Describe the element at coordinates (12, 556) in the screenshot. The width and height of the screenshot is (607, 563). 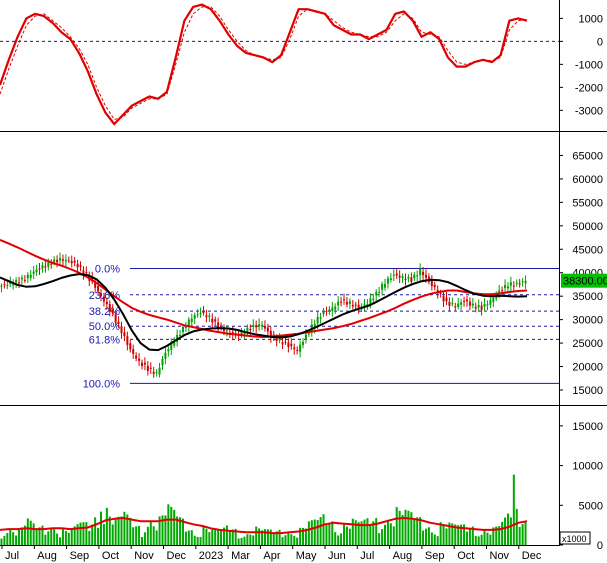
I see `x-tick-label: Jul` at that location.